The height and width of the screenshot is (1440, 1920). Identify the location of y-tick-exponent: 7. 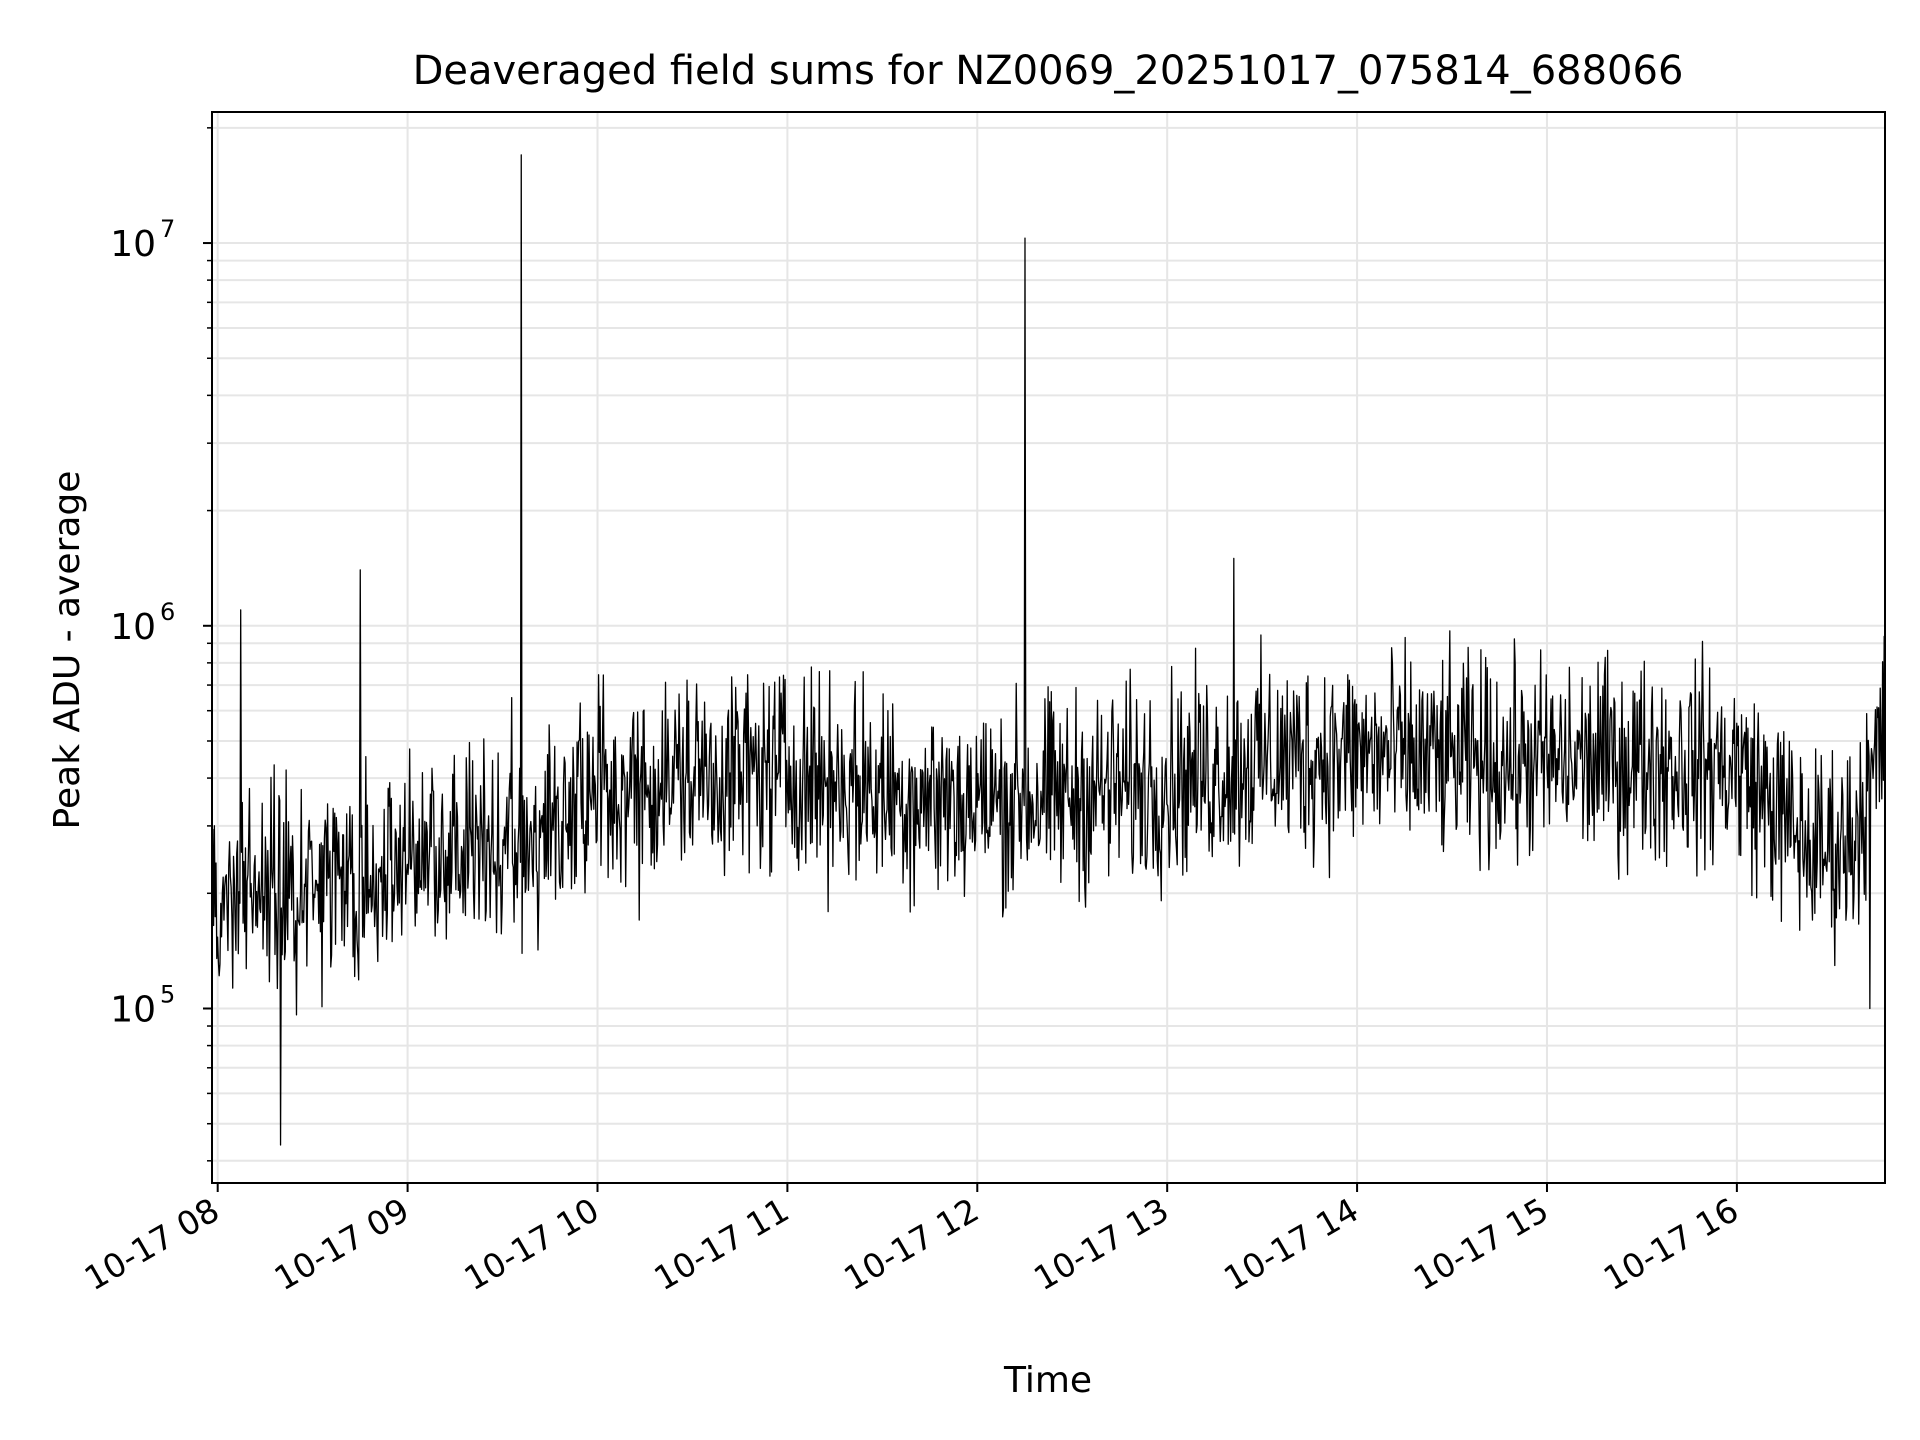
(167, 229).